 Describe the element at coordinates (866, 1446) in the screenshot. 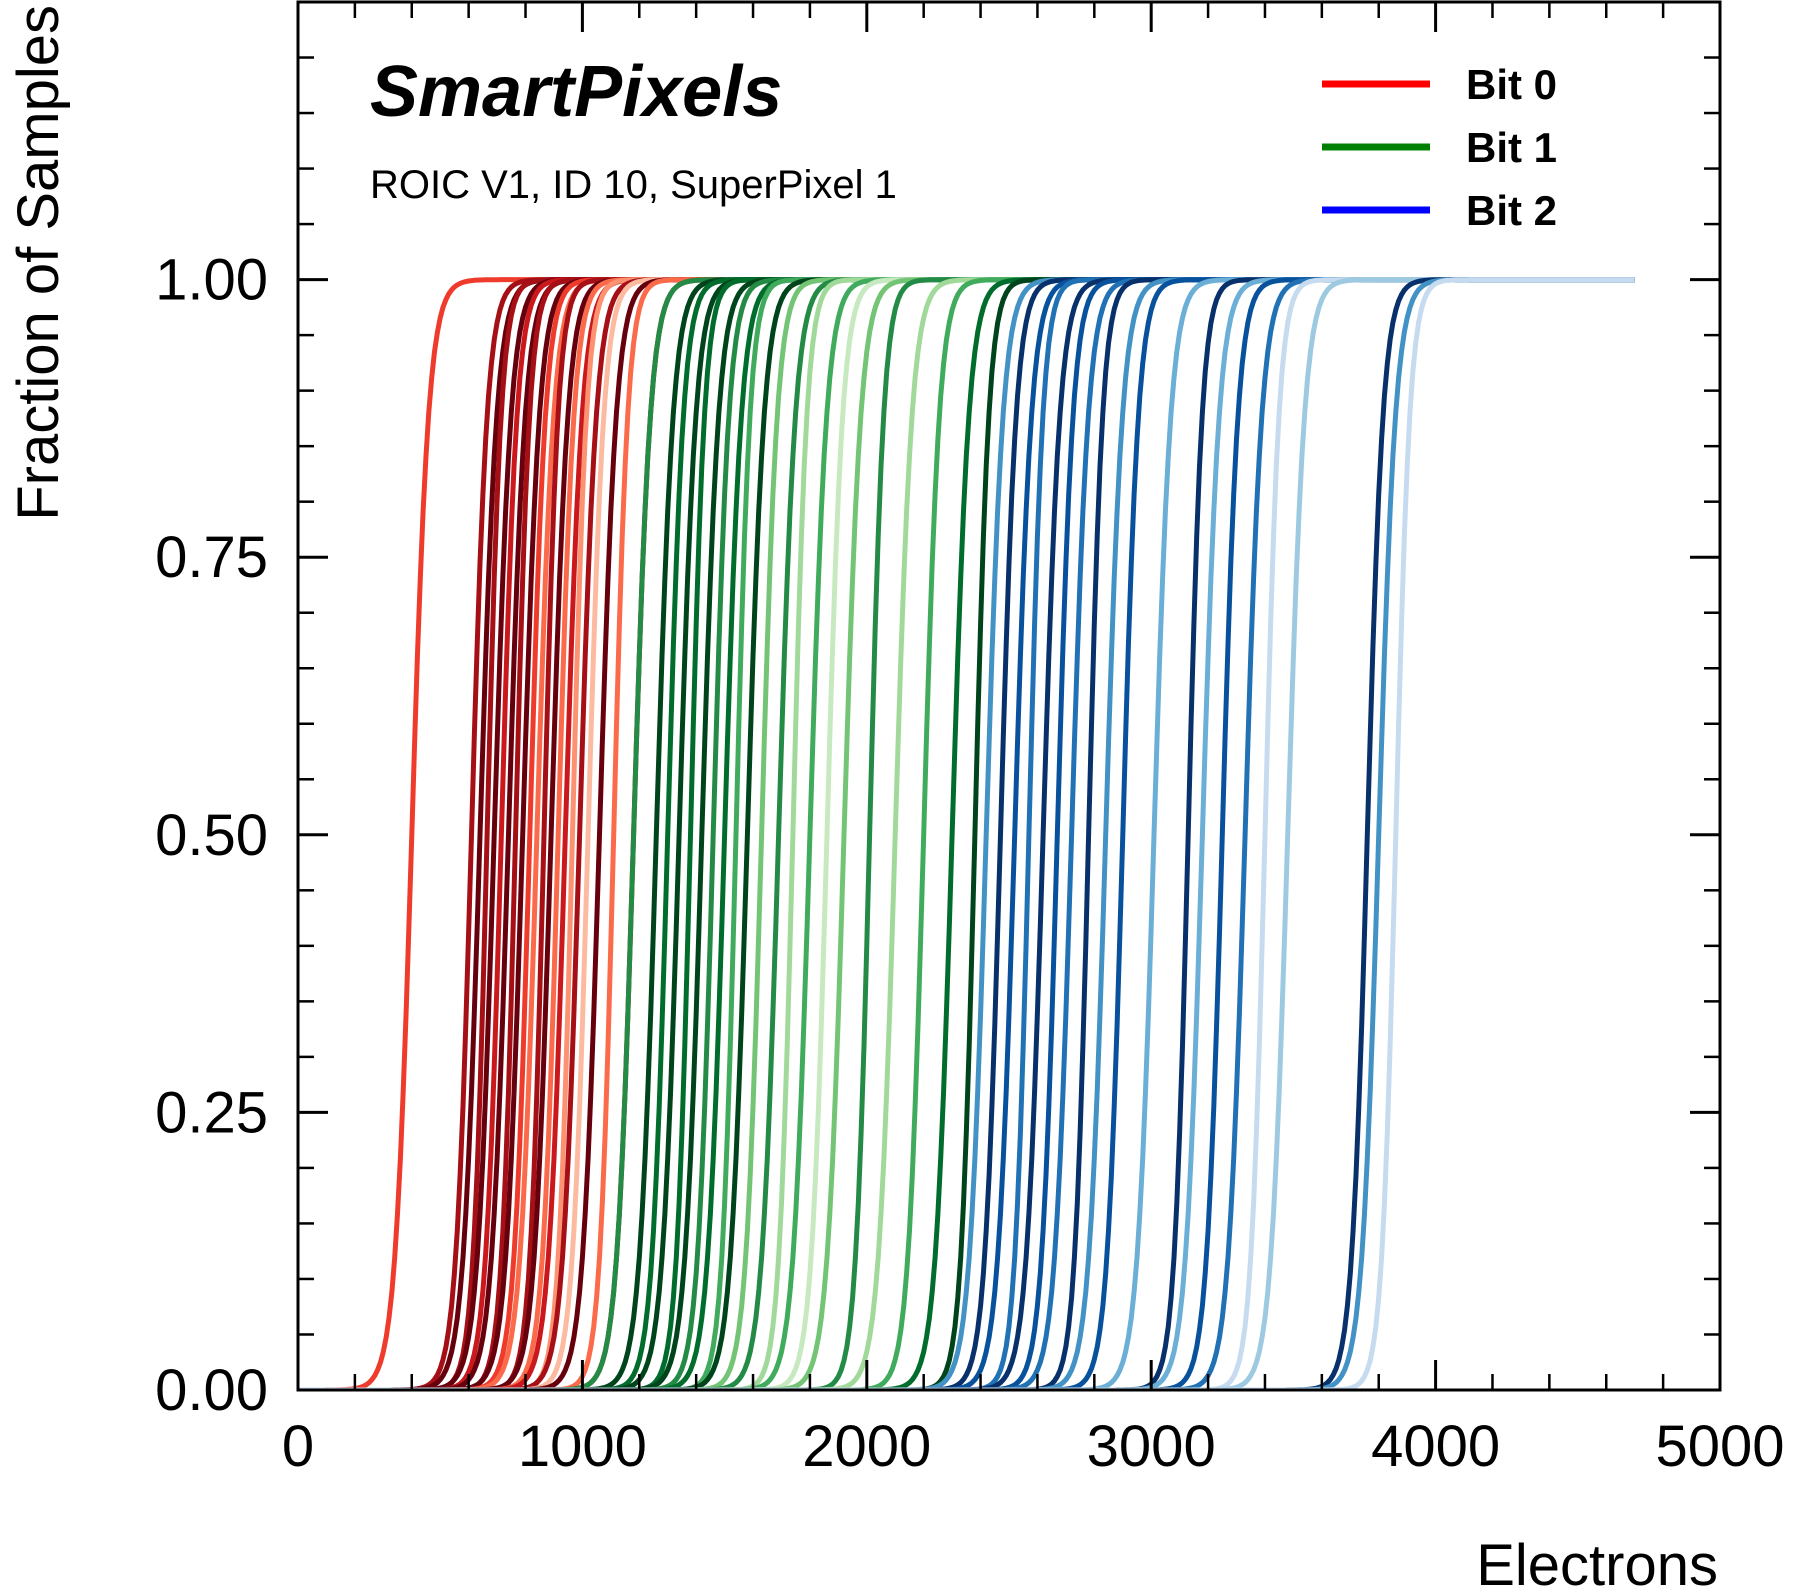

I see `x-tick-label: 2000` at that location.